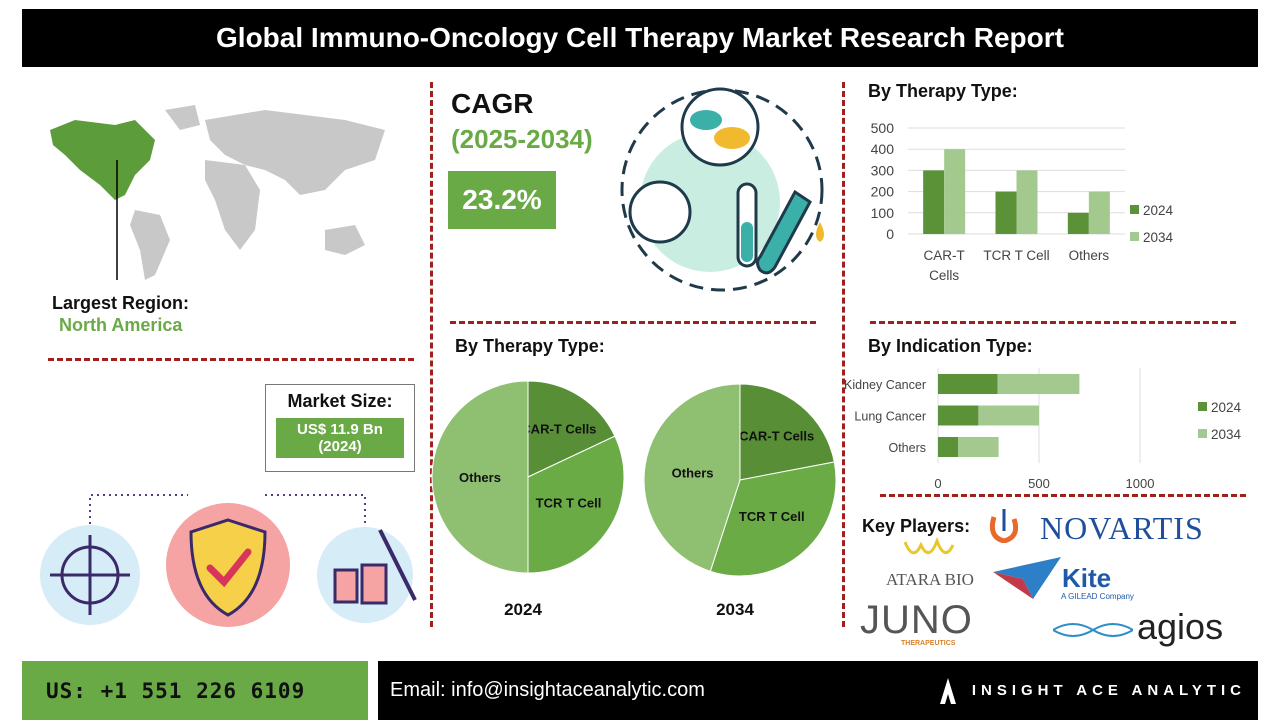 The width and height of the screenshot is (1280, 720). I want to click on market-size-value: US$ 11.9 Bn, so click(340, 429).